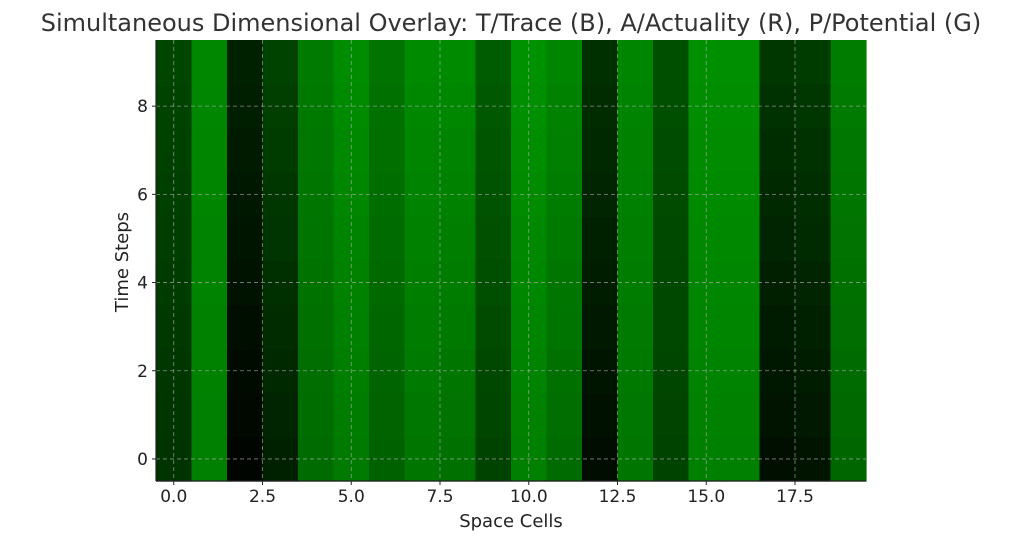 The width and height of the screenshot is (1022, 543). Describe the element at coordinates (142, 460) in the screenshot. I see `y-tick-label: 0` at that location.